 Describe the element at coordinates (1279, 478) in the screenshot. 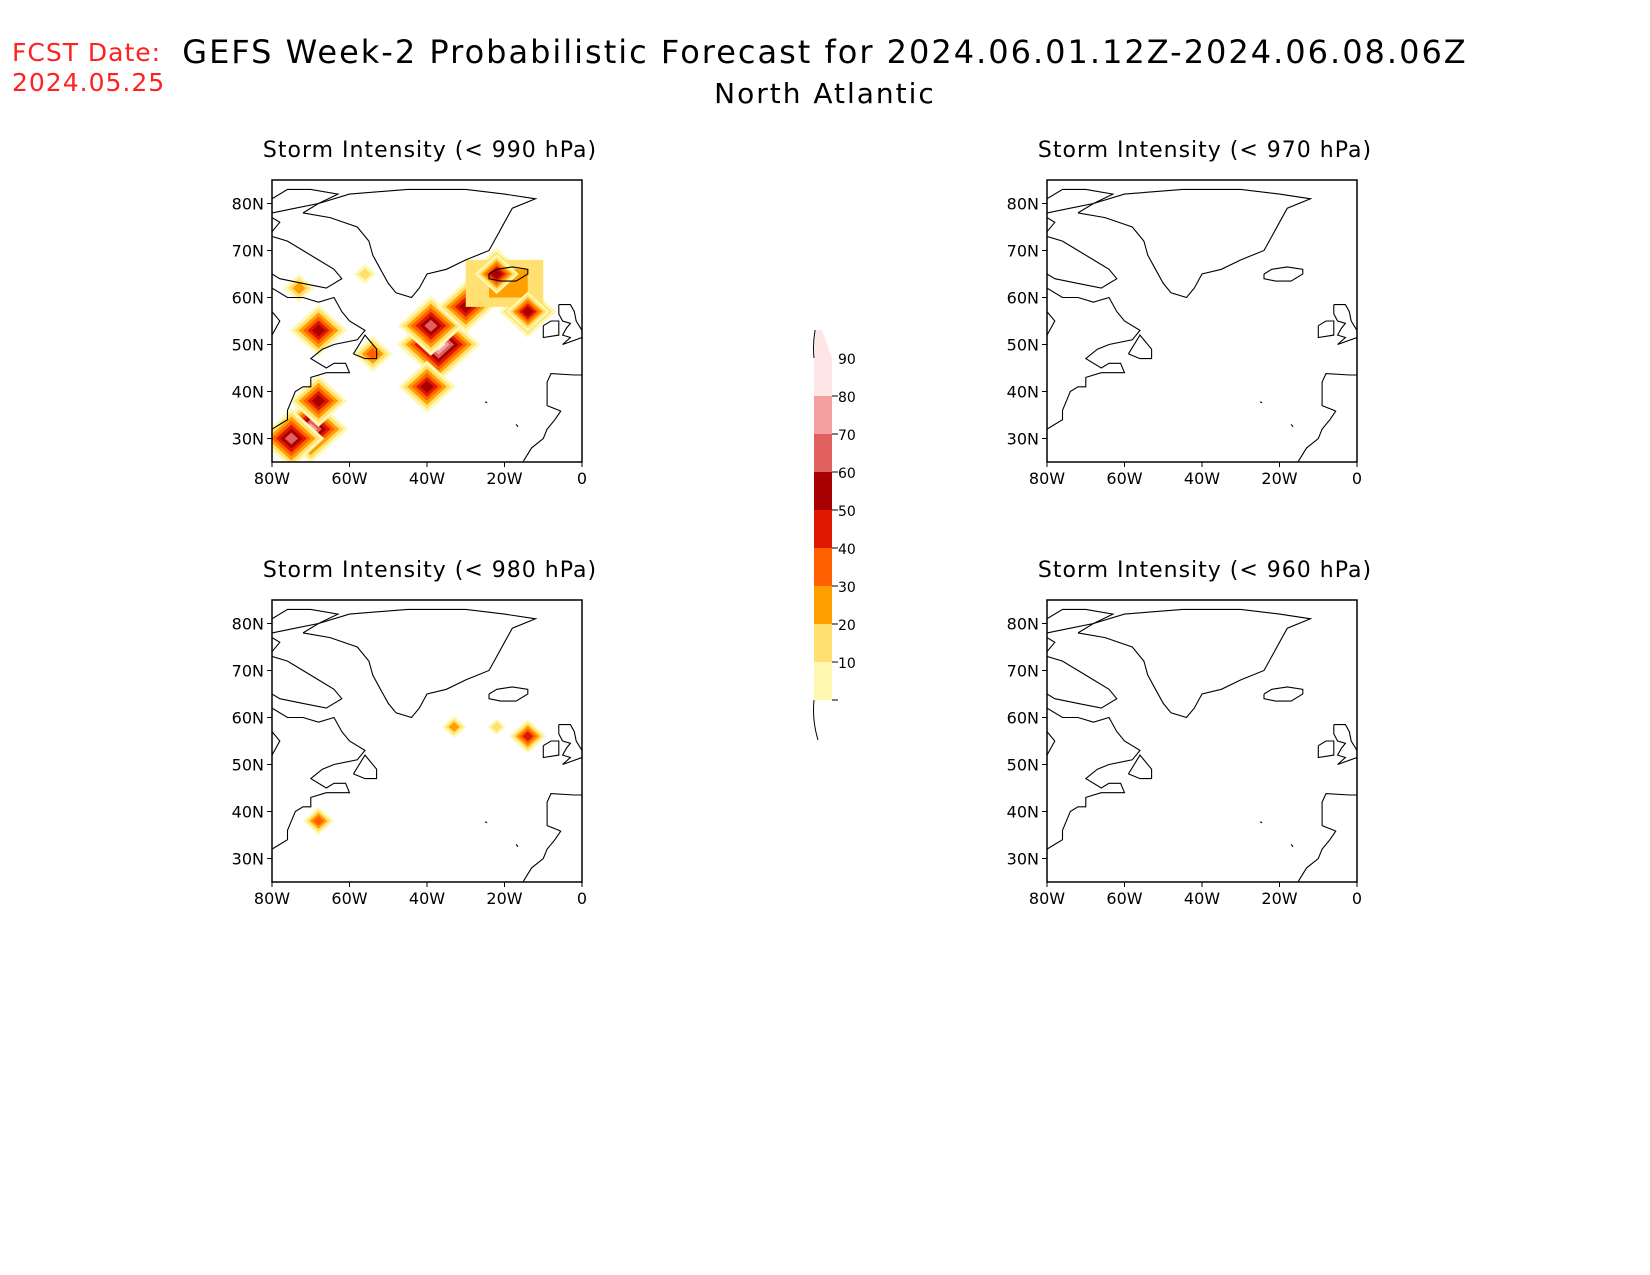

I see `lon-tick-label: 20W` at that location.